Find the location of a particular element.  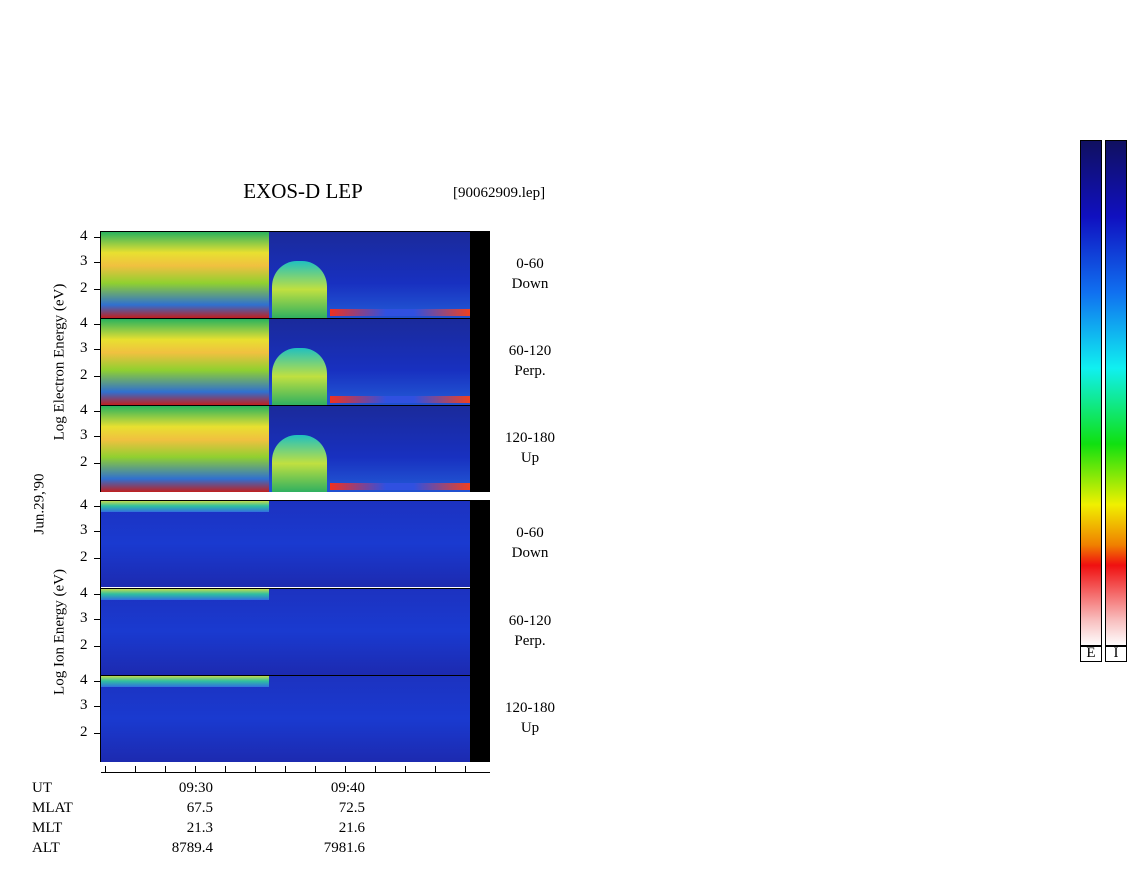

date-label: Jun.29,'90 is located at coordinates (39, 504).